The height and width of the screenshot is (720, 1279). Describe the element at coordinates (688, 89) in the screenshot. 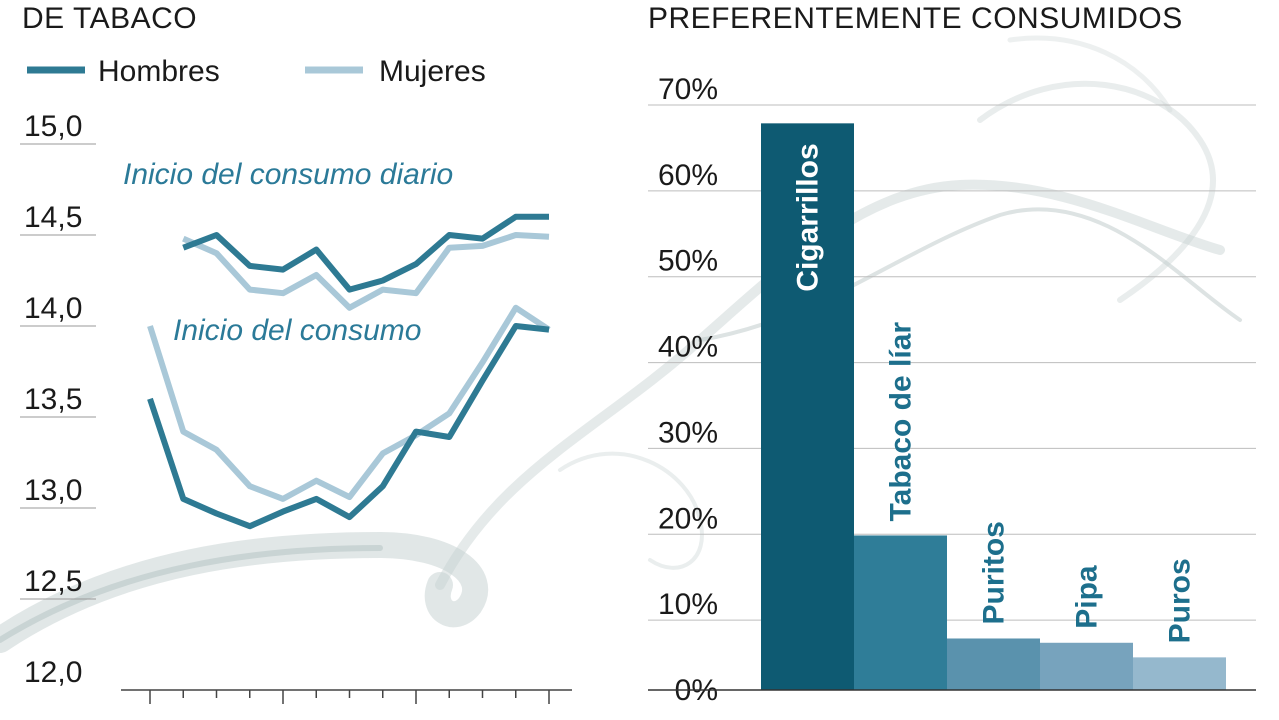

I see `bar-y-tick-label: 70%` at that location.